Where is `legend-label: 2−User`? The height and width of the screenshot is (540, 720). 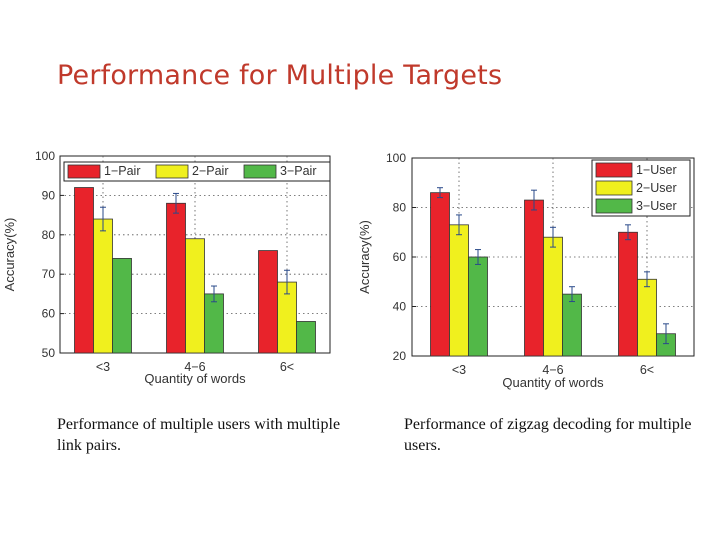
legend-label: 2−User is located at coordinates (656, 188).